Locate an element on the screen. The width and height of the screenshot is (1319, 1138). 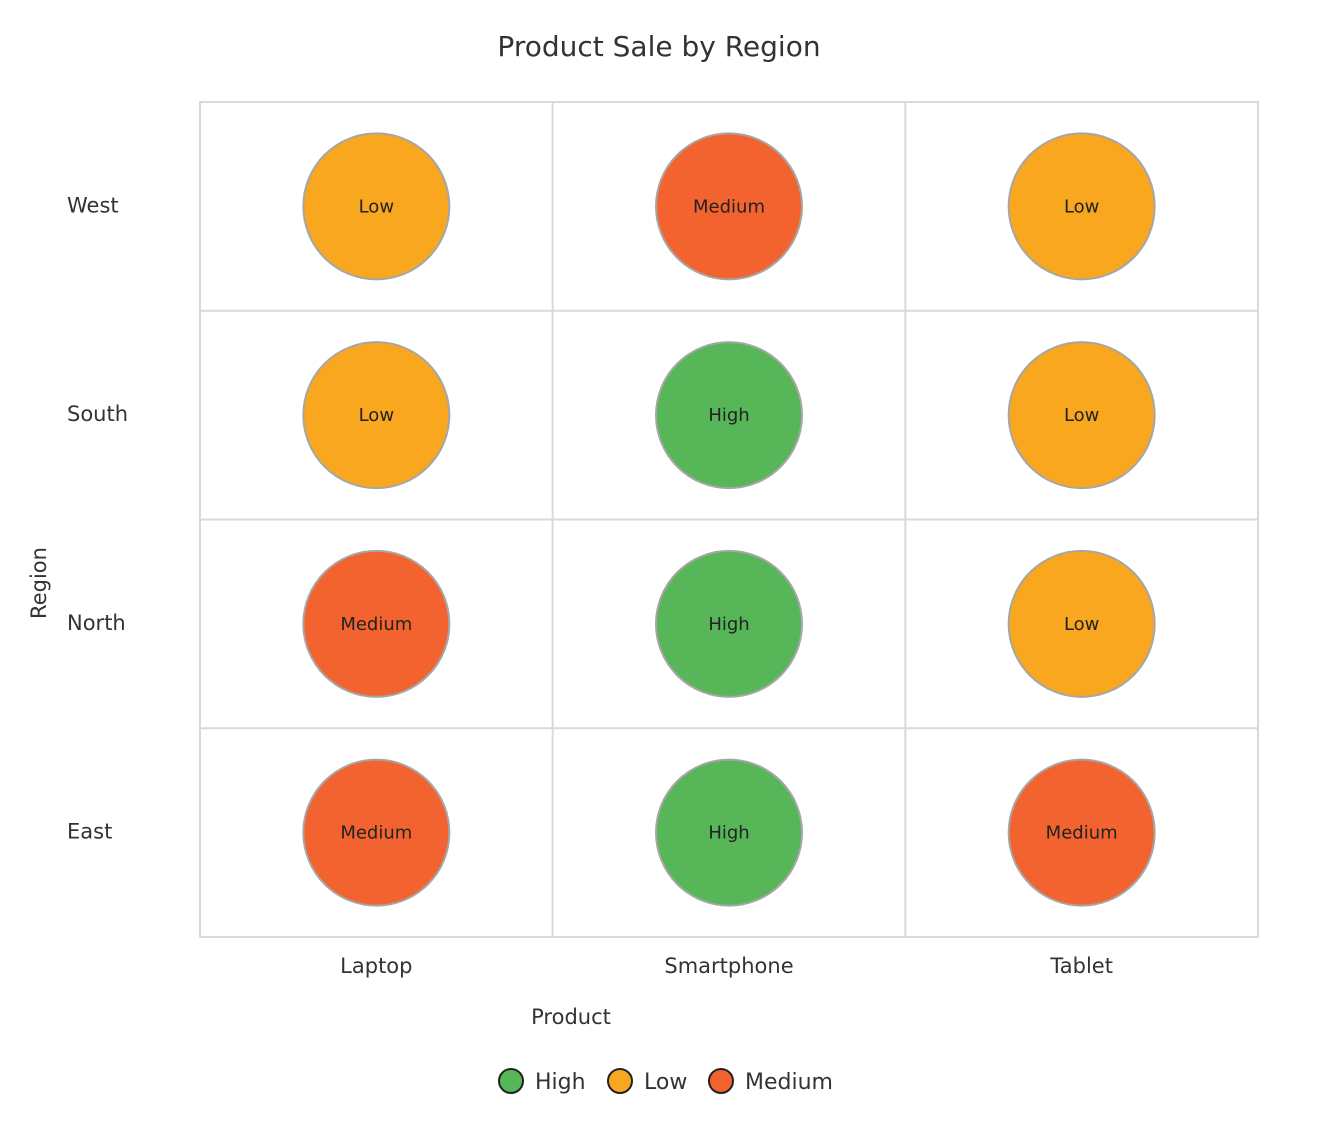
legend-layer: High Low Medium is located at coordinates (665, 1081).